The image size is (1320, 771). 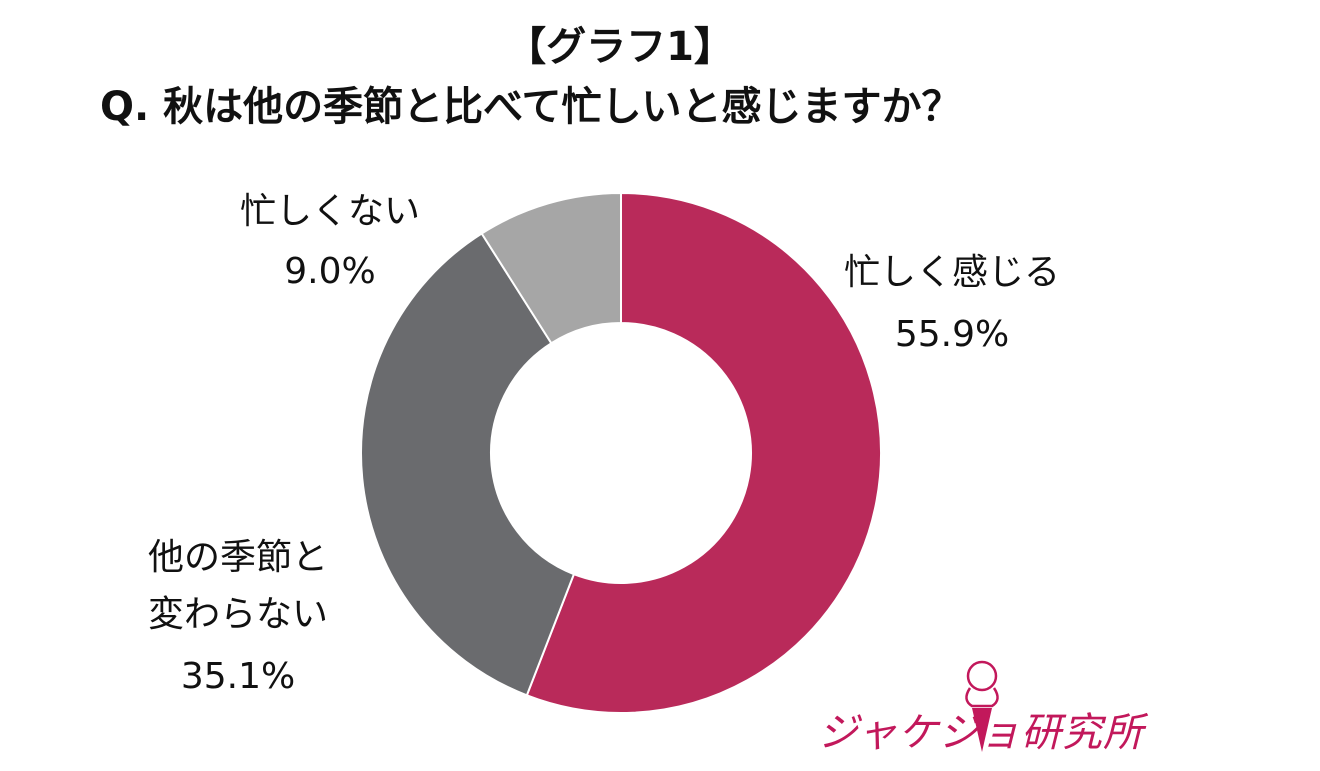 I want to click on brand-logo: ジャケジョ研究所, so click(x=977, y=707).